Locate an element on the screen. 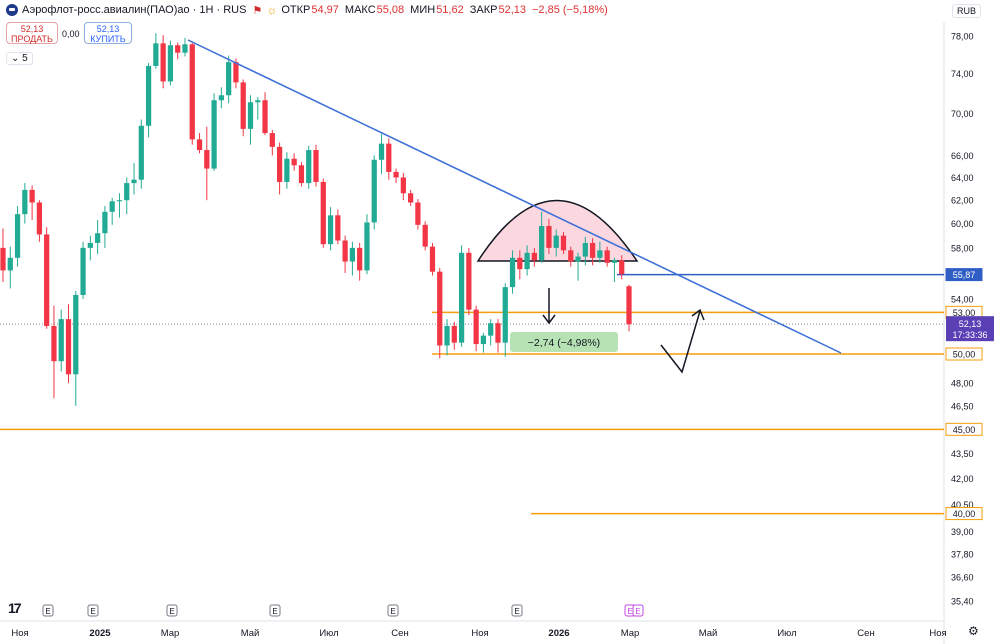  y-tick-label: 42,00 is located at coordinates (962, 479).